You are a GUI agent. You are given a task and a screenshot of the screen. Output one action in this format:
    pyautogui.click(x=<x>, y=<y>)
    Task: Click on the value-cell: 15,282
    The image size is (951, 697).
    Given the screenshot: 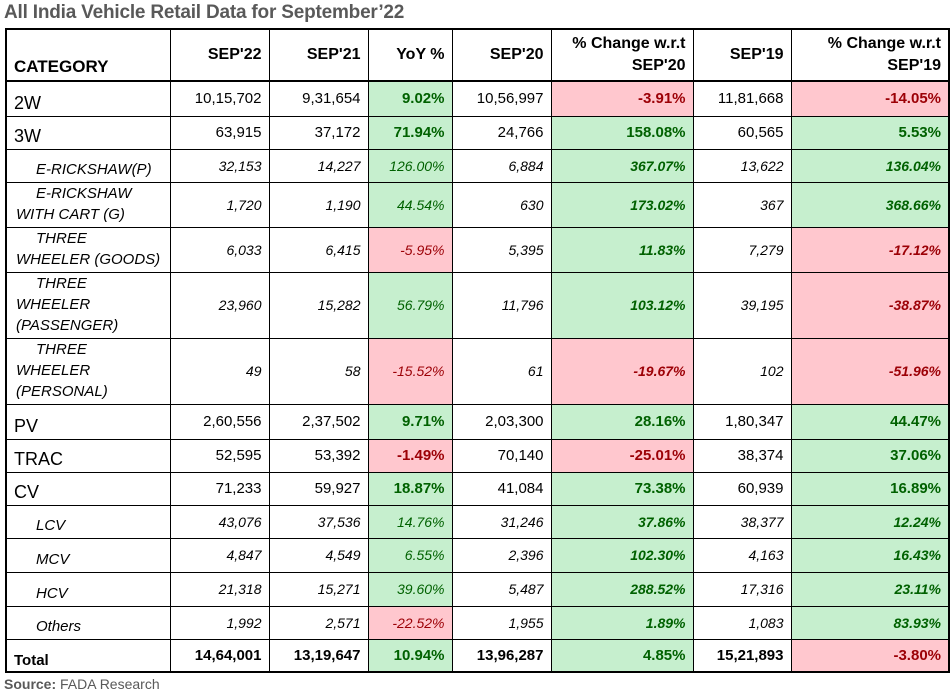 What is the action you would take?
    pyautogui.click(x=318, y=305)
    